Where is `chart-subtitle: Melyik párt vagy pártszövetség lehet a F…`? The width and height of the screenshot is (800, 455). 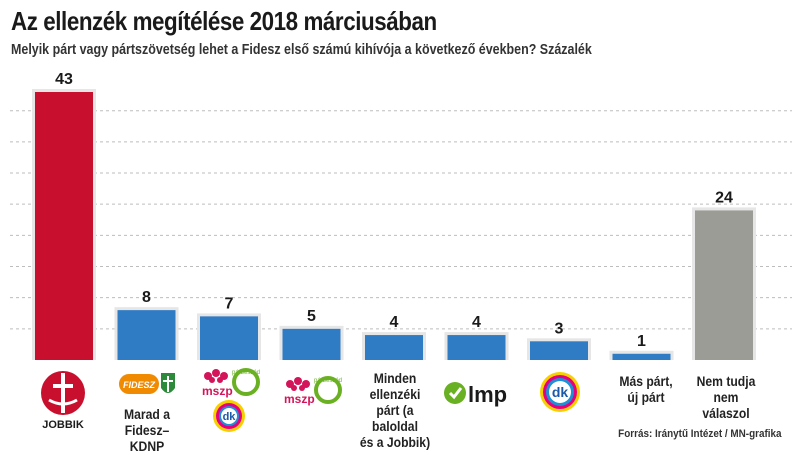 chart-subtitle: Melyik párt vagy pártszövetség lehet a F… is located at coordinates (301, 50).